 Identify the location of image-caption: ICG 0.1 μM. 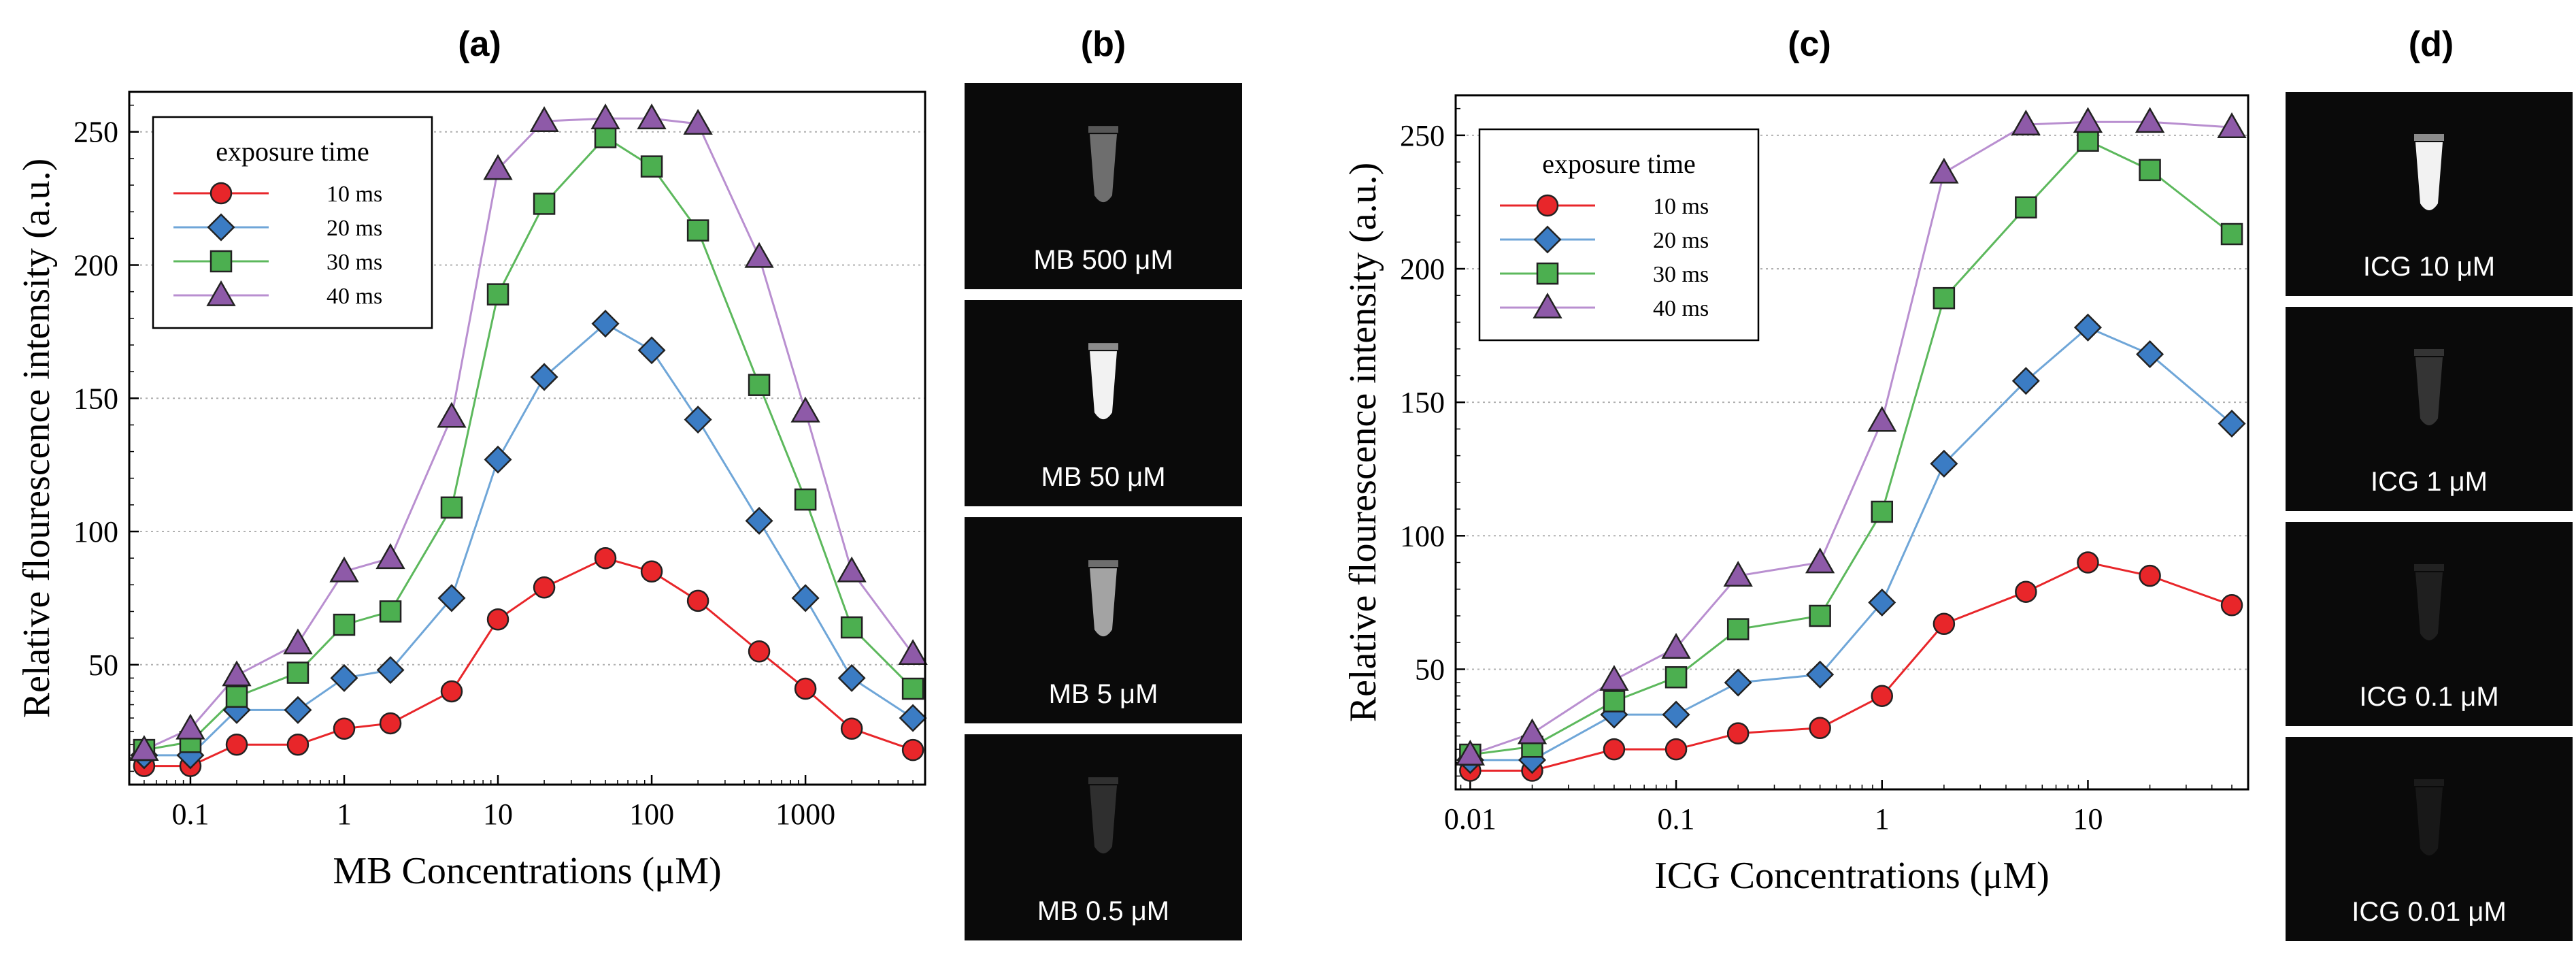
(2428, 697).